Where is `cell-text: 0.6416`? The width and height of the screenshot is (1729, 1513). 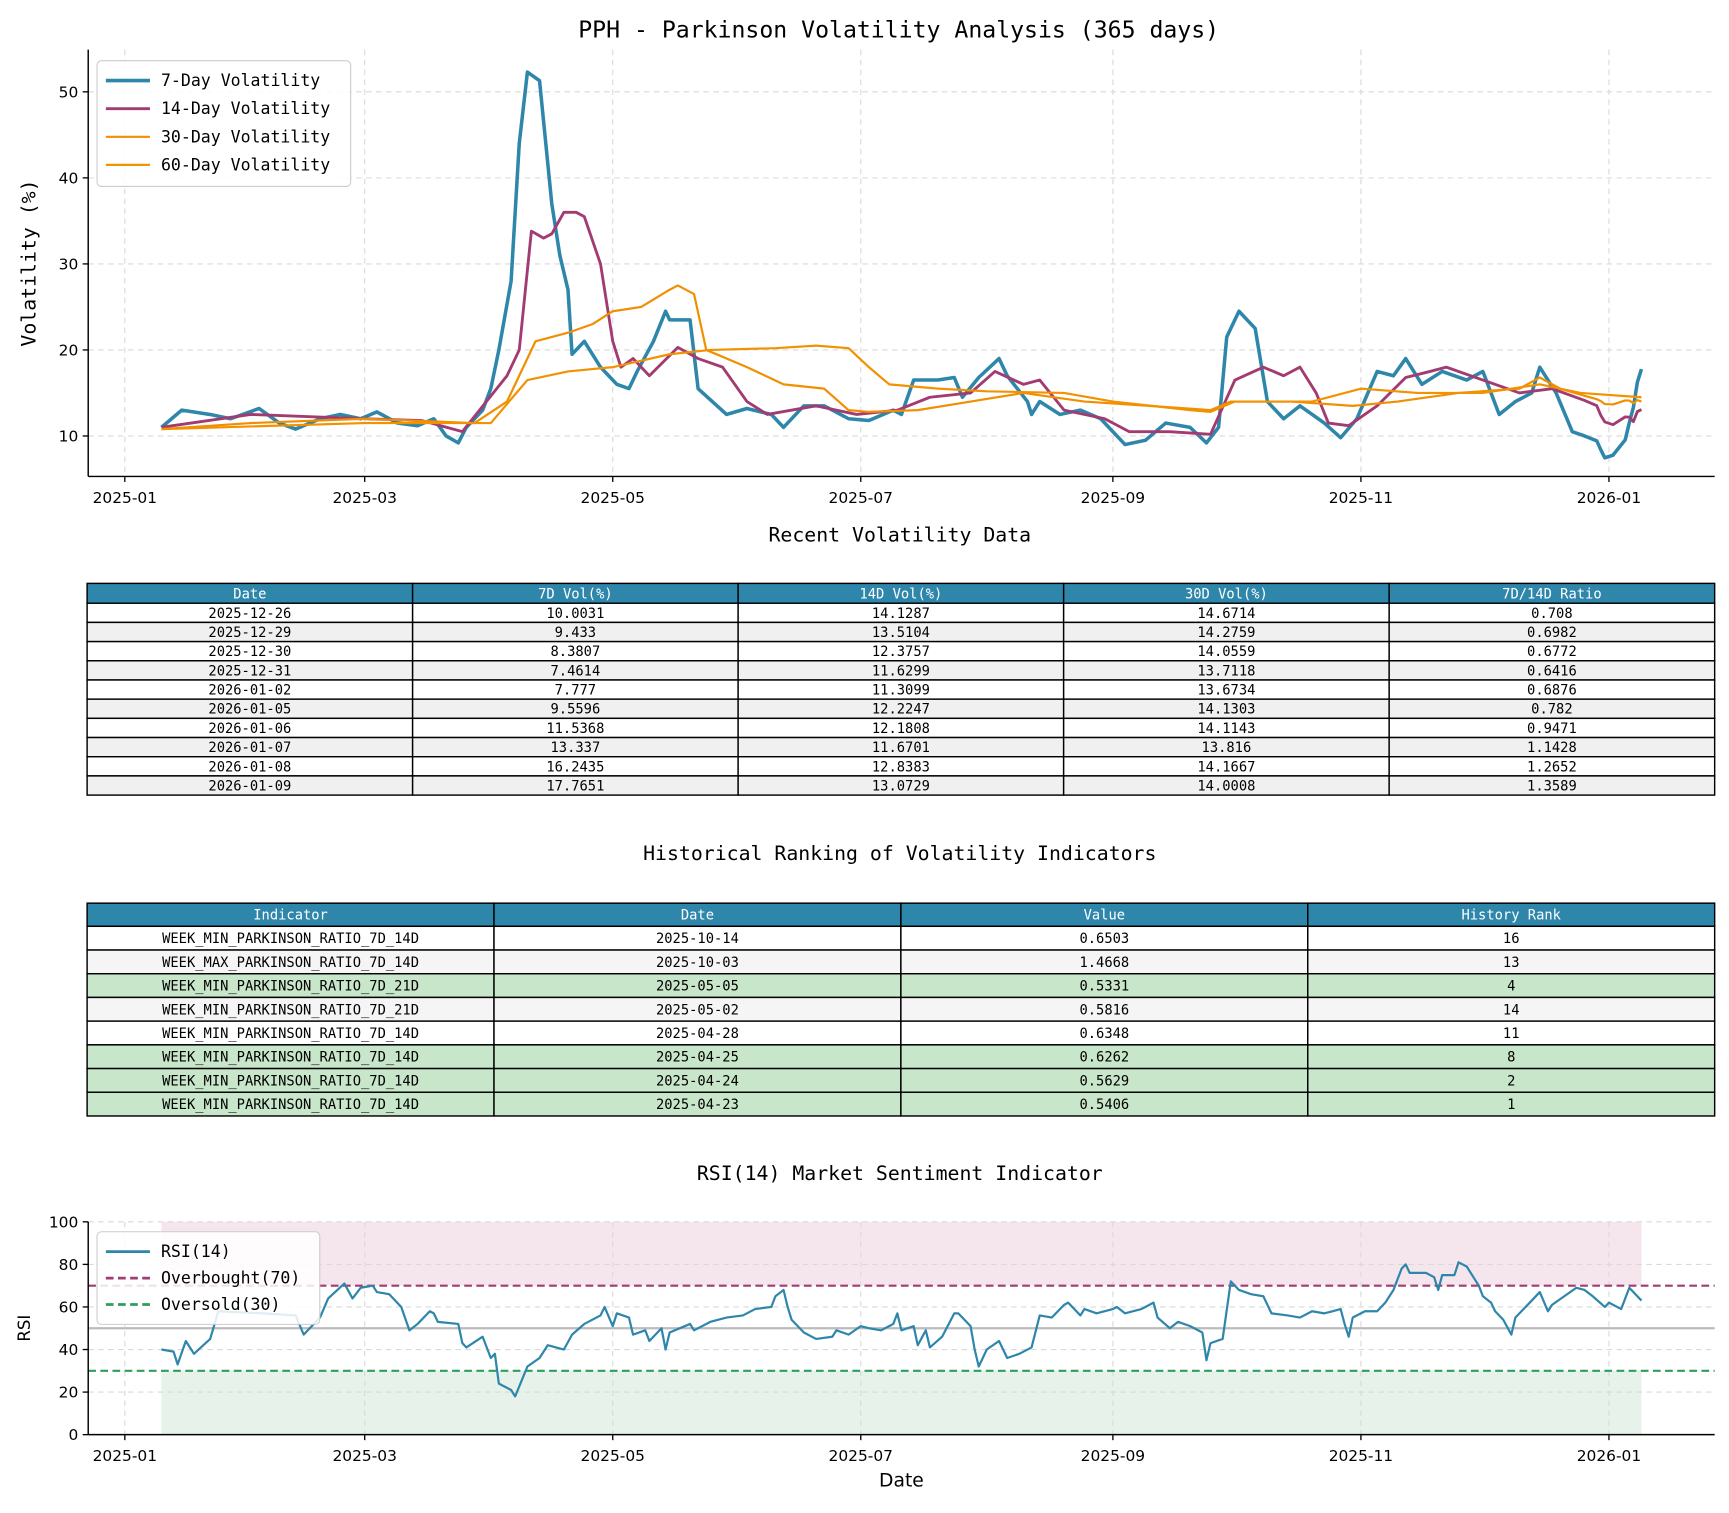
cell-text: 0.6416 is located at coordinates (1552, 671).